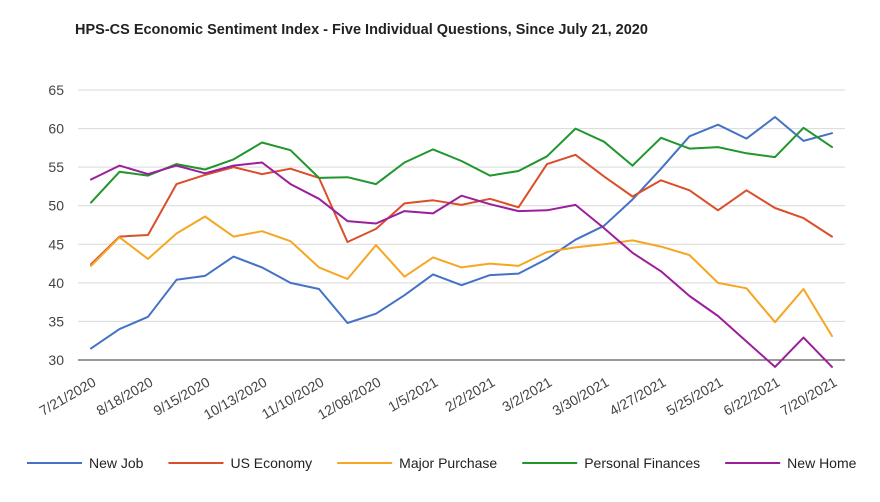 Image resolution: width=880 pixels, height=502 pixels. I want to click on legend-label: New Job, so click(116, 463).